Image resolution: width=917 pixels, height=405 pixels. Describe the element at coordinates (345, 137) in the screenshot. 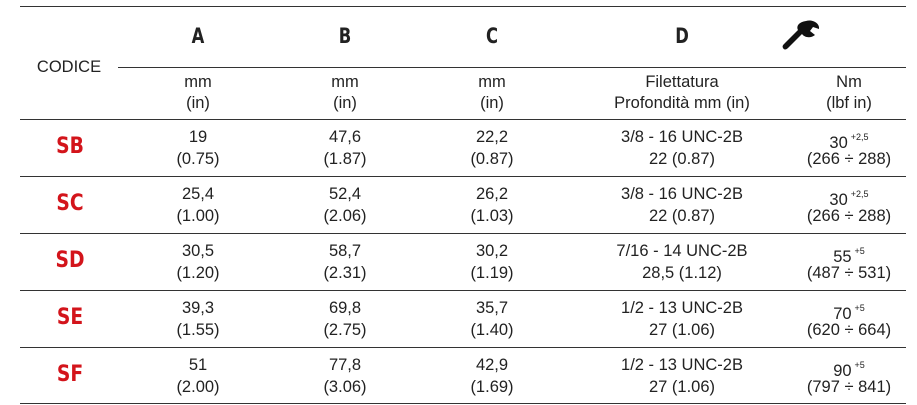

I see `cell-b-value: 47,6` at that location.